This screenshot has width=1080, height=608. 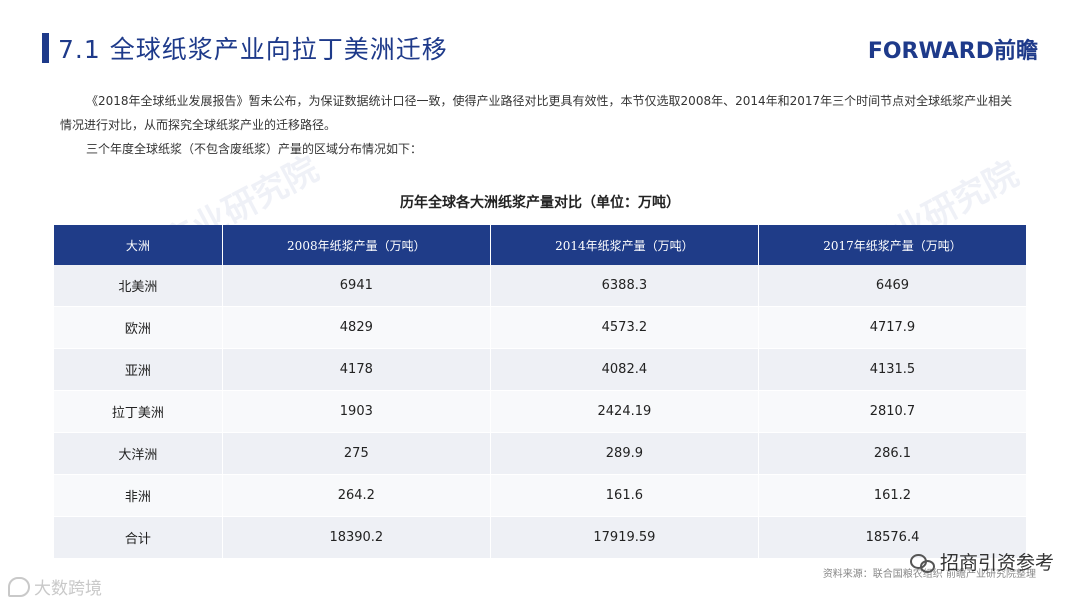 I want to click on forward-logo: FORWARD前瞻, so click(x=952, y=51).